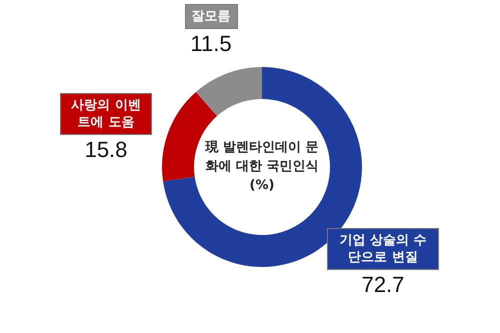  Describe the element at coordinates (262, 167) in the screenshot. I see `text: 現 발렌타인데이 문화에 대한 국민인식(%)` at that location.